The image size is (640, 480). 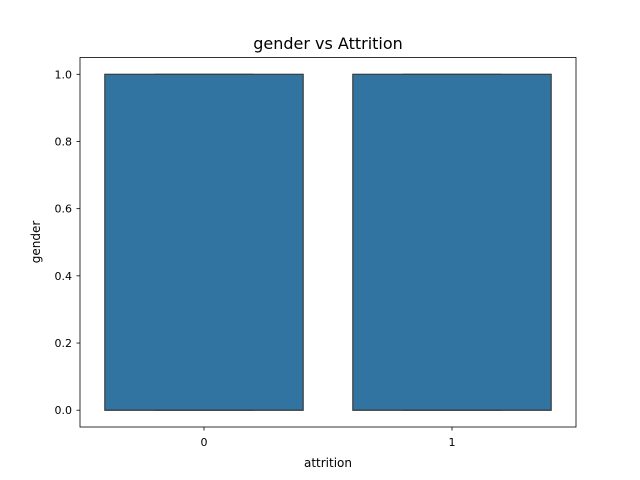 What do you see at coordinates (67, 242) in the screenshot?
I see `y-axis: 0.0 0.2 0.4 0.6 0.8 1.0` at bounding box center [67, 242].